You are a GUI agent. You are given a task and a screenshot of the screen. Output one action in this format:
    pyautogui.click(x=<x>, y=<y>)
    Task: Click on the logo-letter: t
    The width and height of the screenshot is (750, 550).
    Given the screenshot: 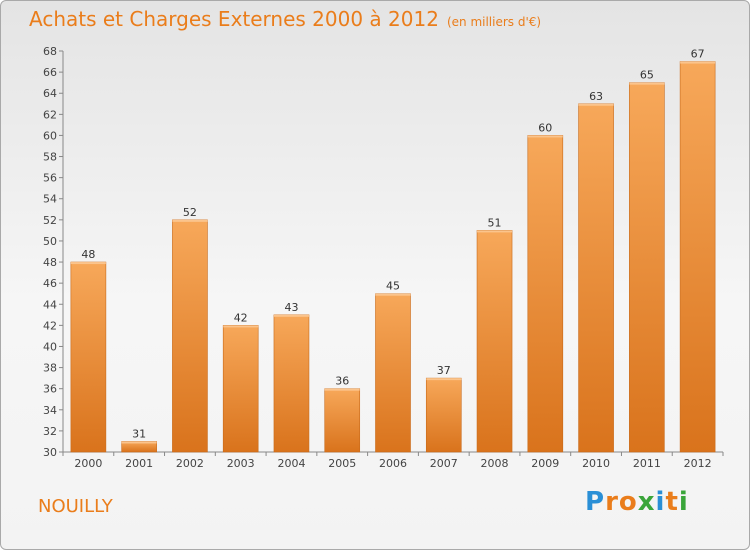 What is the action you would take?
    pyautogui.click(x=672, y=502)
    